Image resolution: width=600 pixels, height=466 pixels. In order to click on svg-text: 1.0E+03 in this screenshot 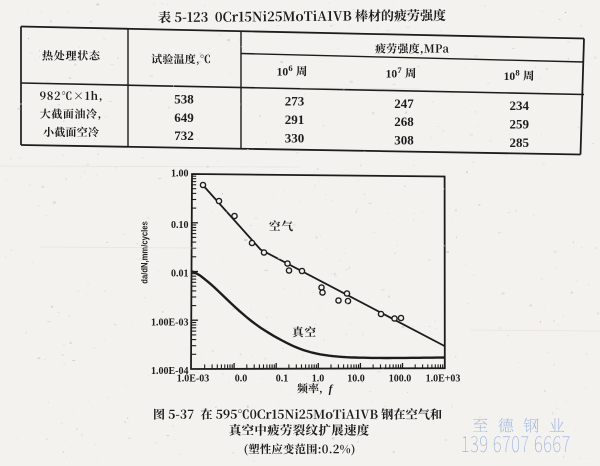, I will do `click(443, 378)`.